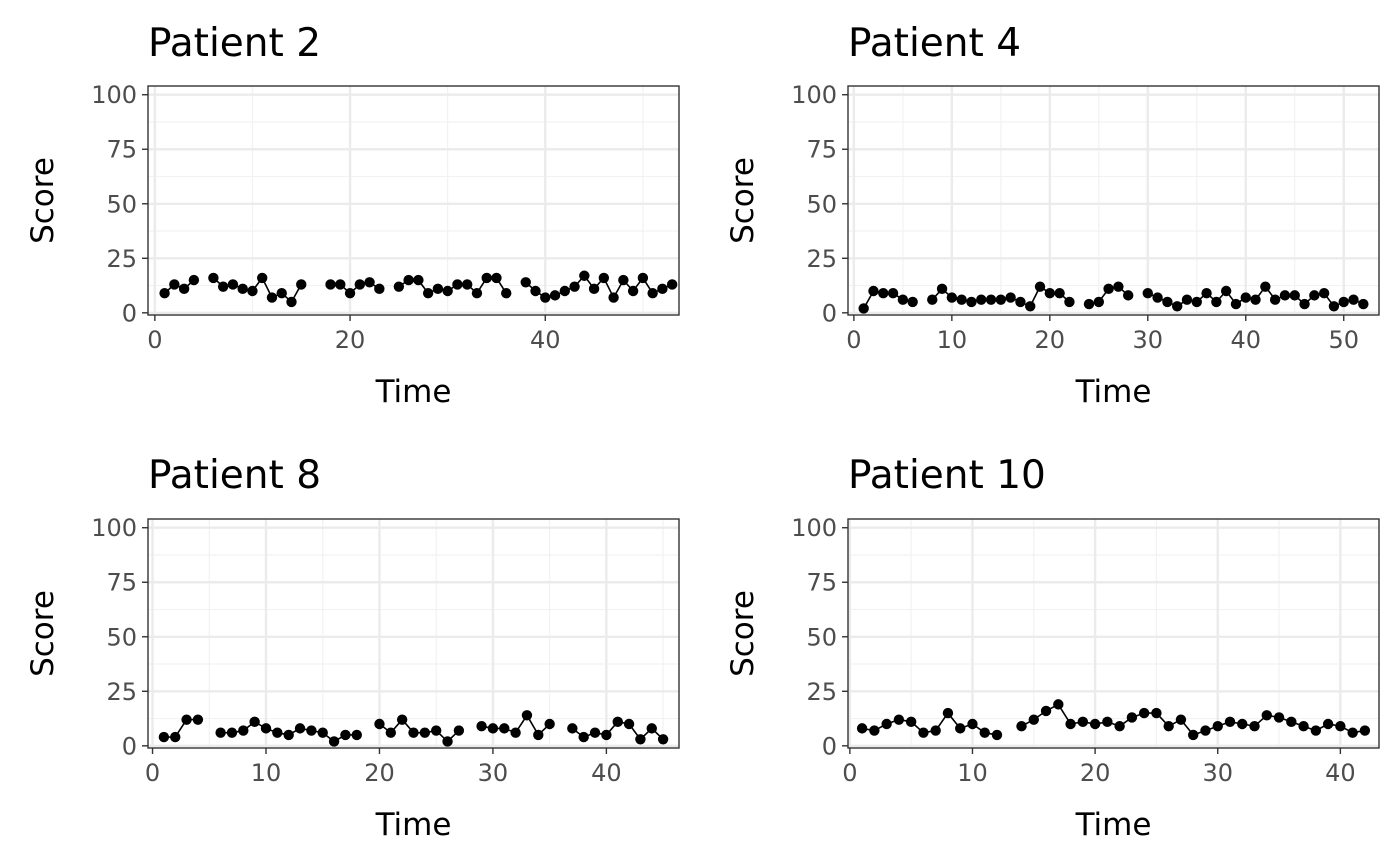 The image size is (1400, 865). I want to click on y-tick-label: 100, so click(814, 95).